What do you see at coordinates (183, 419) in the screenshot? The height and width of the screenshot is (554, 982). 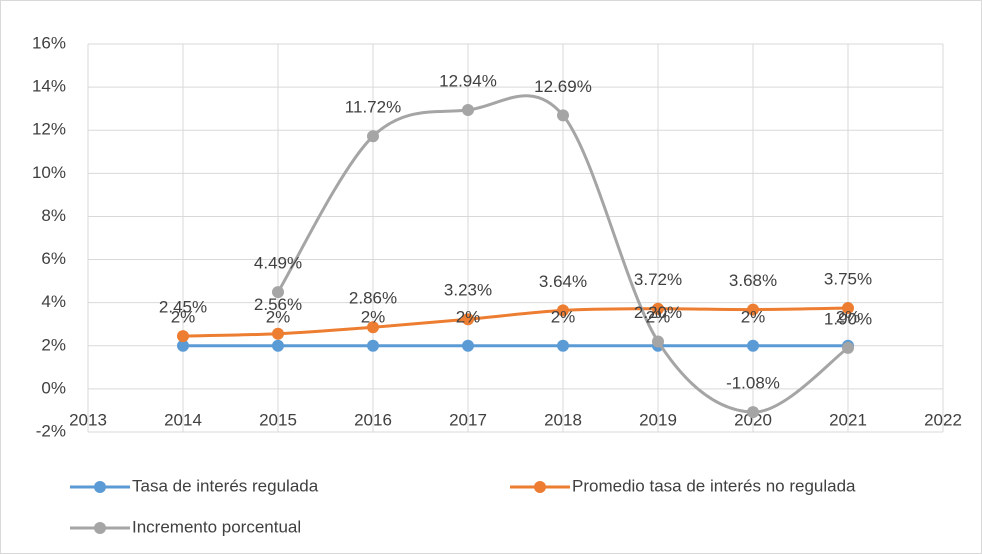 I see `x-tick-label: 2014` at bounding box center [183, 419].